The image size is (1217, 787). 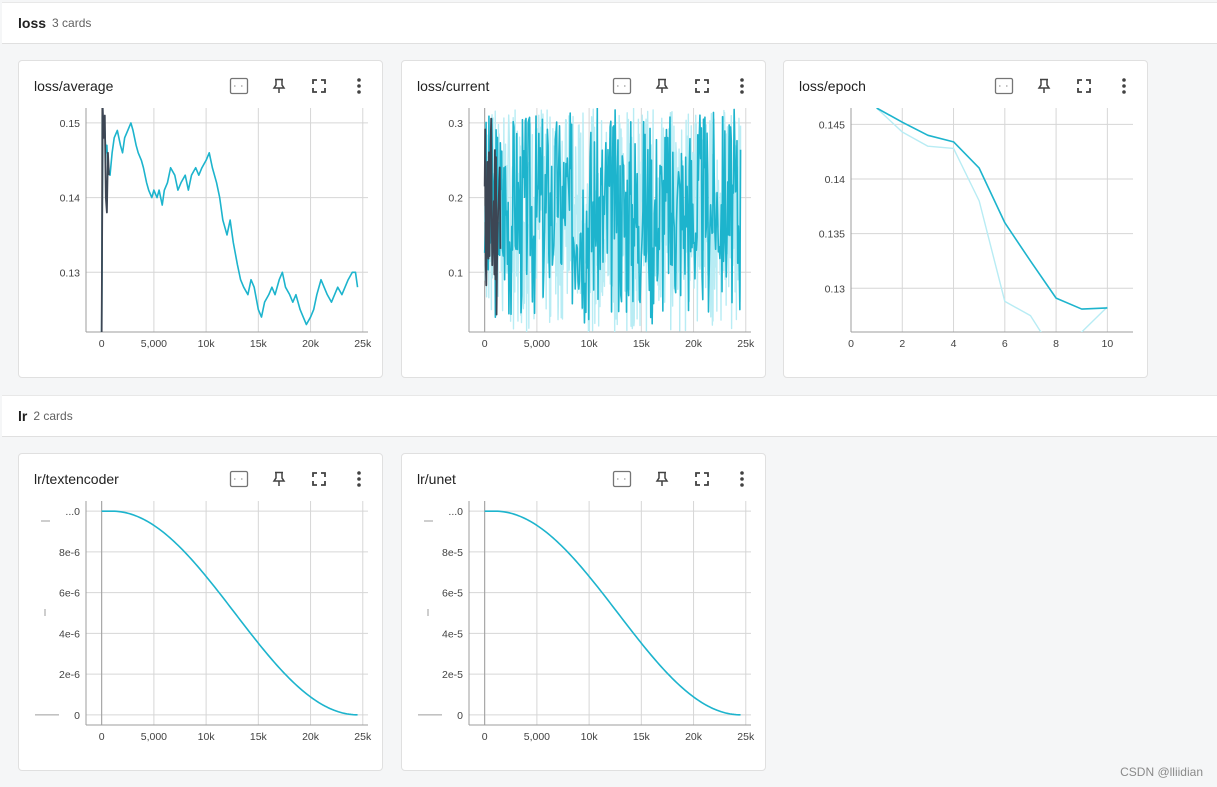 What do you see at coordinates (453, 86) in the screenshot?
I see `card-title: loss/current` at bounding box center [453, 86].